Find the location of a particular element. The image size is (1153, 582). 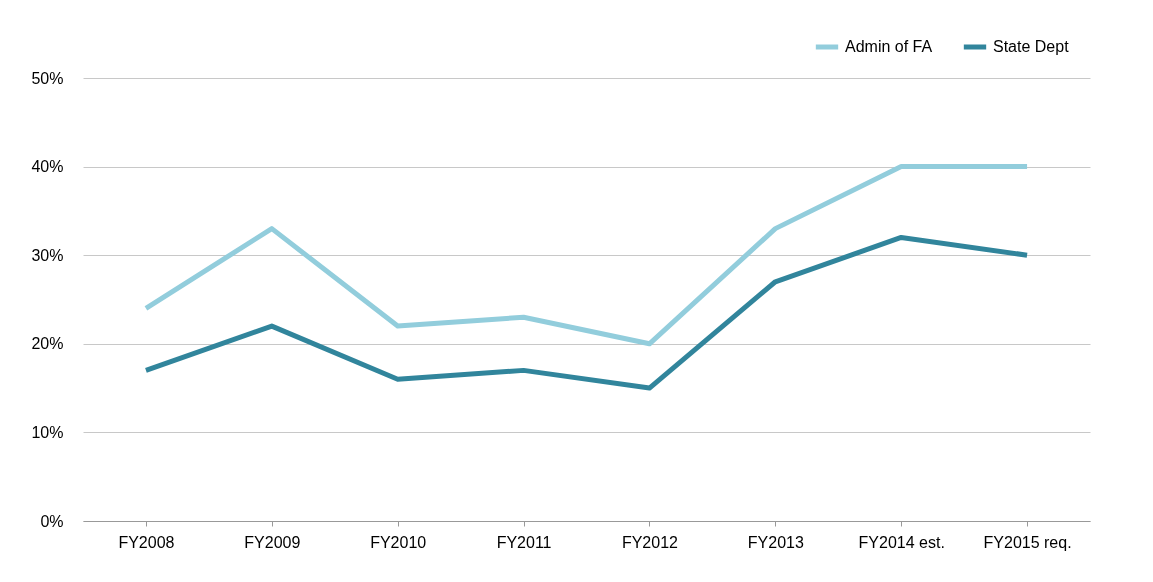

x-tick-label: FY2009 is located at coordinates (272, 542).